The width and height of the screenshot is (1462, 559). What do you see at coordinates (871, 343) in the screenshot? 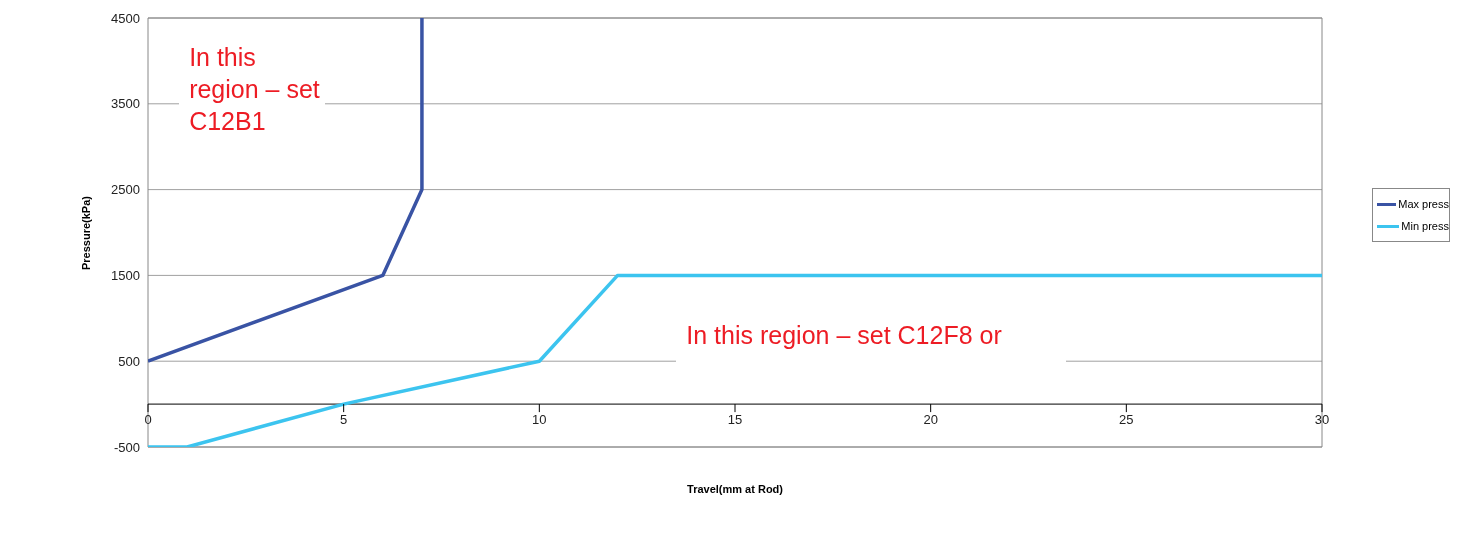
I see `annotation: In this region – set C12F8 or` at bounding box center [871, 343].